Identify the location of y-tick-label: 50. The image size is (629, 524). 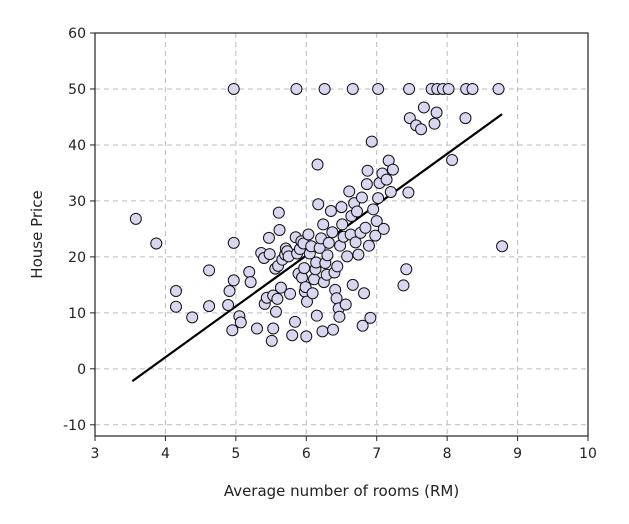
(77, 90).